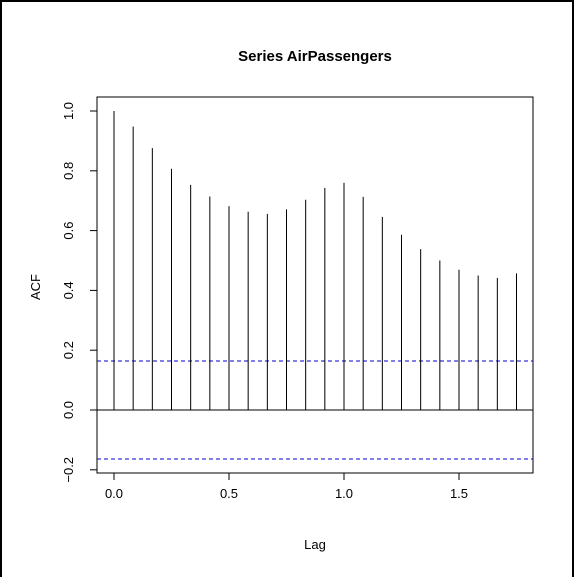 The height and width of the screenshot is (577, 574). I want to click on x-axis-label: Lag, so click(315, 544).